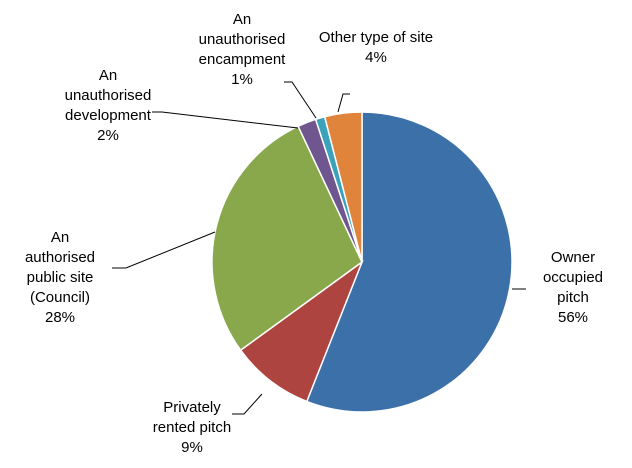 The width and height of the screenshot is (632, 468). I want to click on category-label: An authorised public site (Council), so click(60, 267).